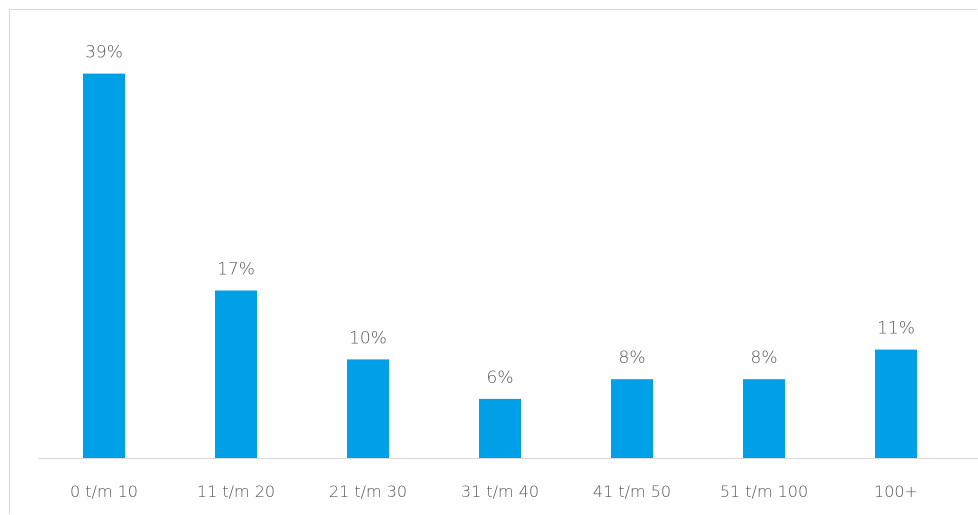  Describe the element at coordinates (500, 378) in the screenshot. I see `data-label-3: 6%` at that location.